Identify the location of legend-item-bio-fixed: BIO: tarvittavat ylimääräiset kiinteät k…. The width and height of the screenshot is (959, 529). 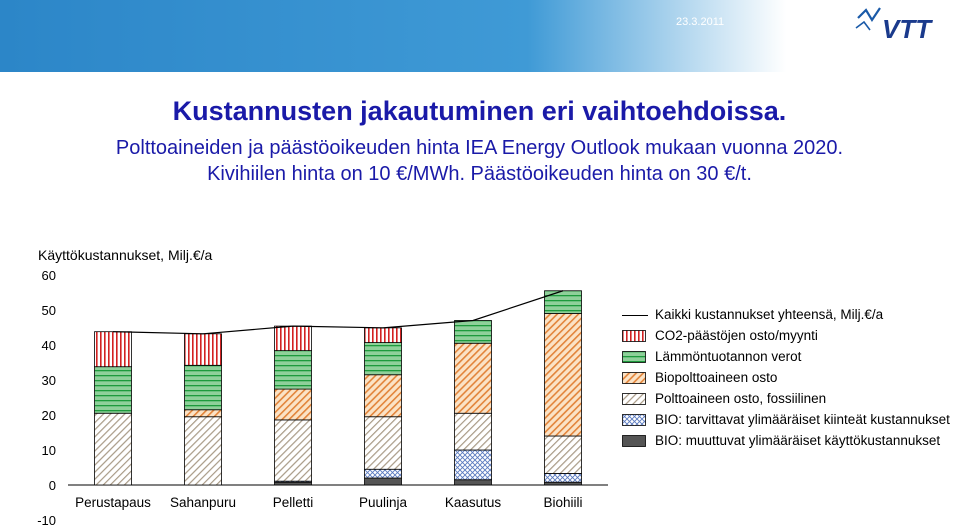
(787, 420).